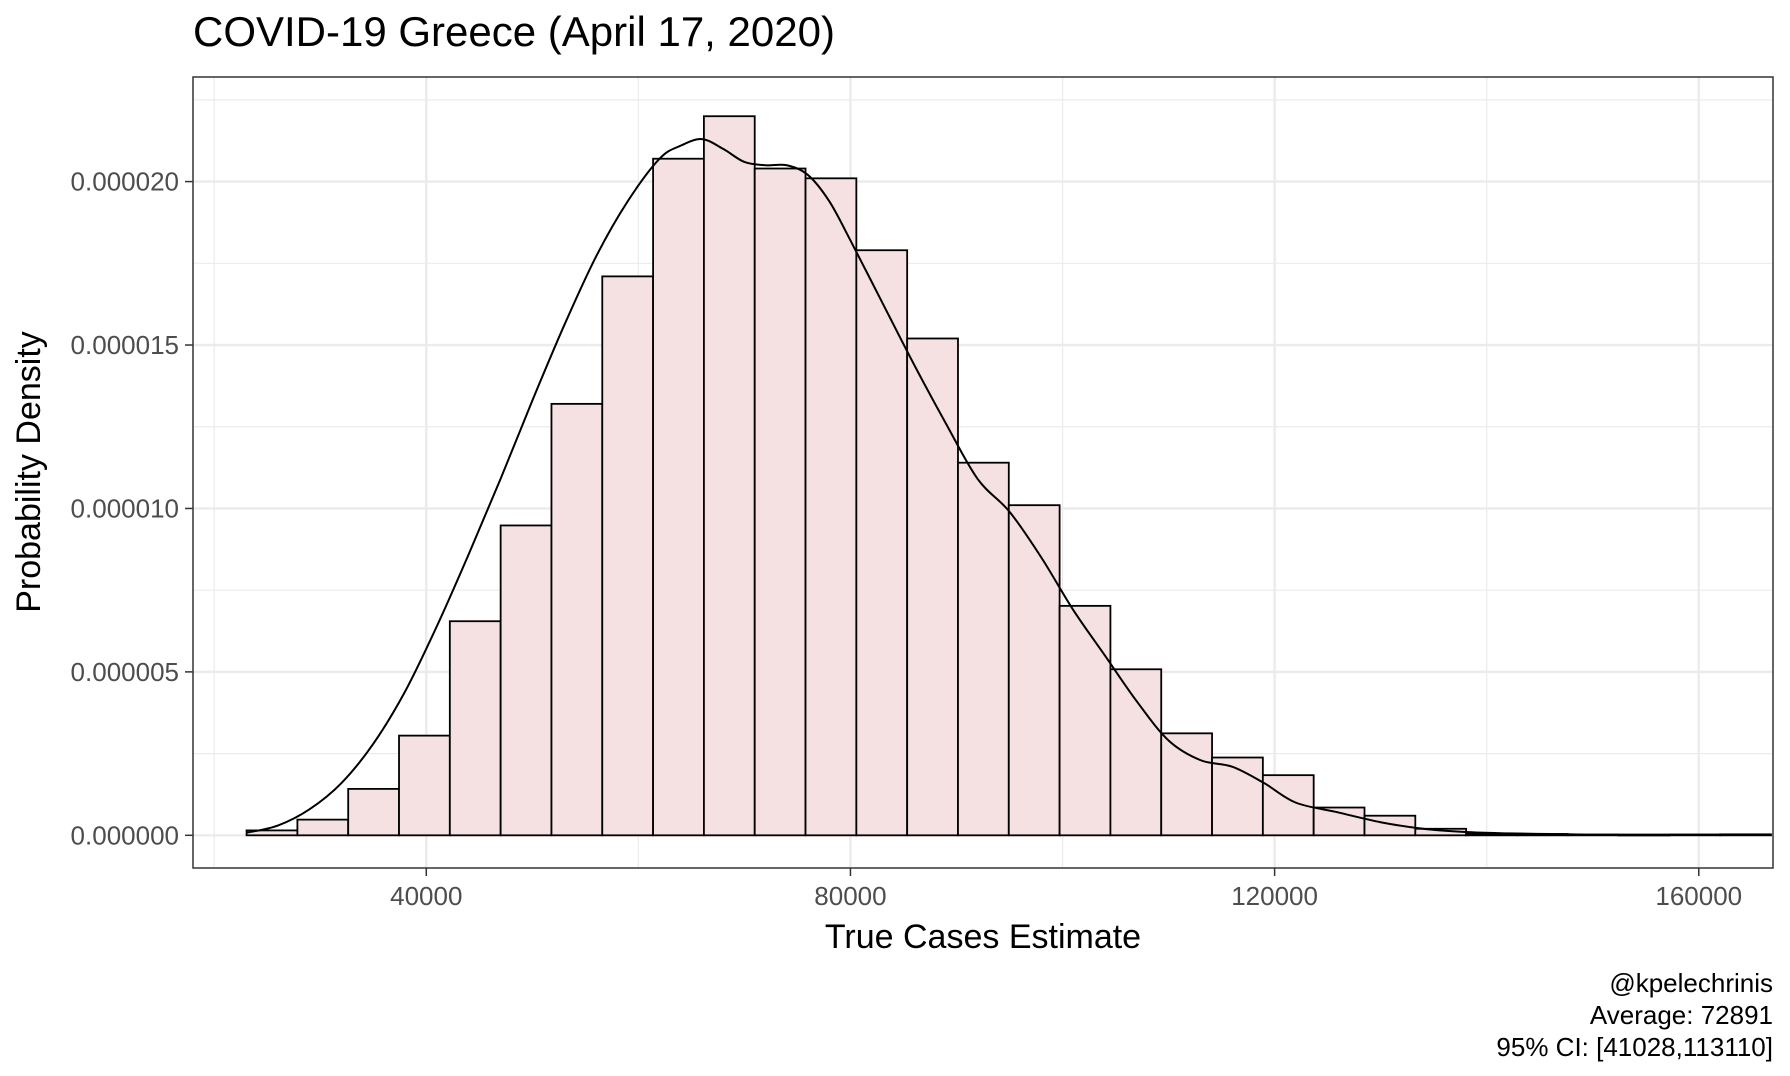 The height and width of the screenshot is (1076, 1790). I want to click on y-tick-label: 0.000005, so click(125, 672).